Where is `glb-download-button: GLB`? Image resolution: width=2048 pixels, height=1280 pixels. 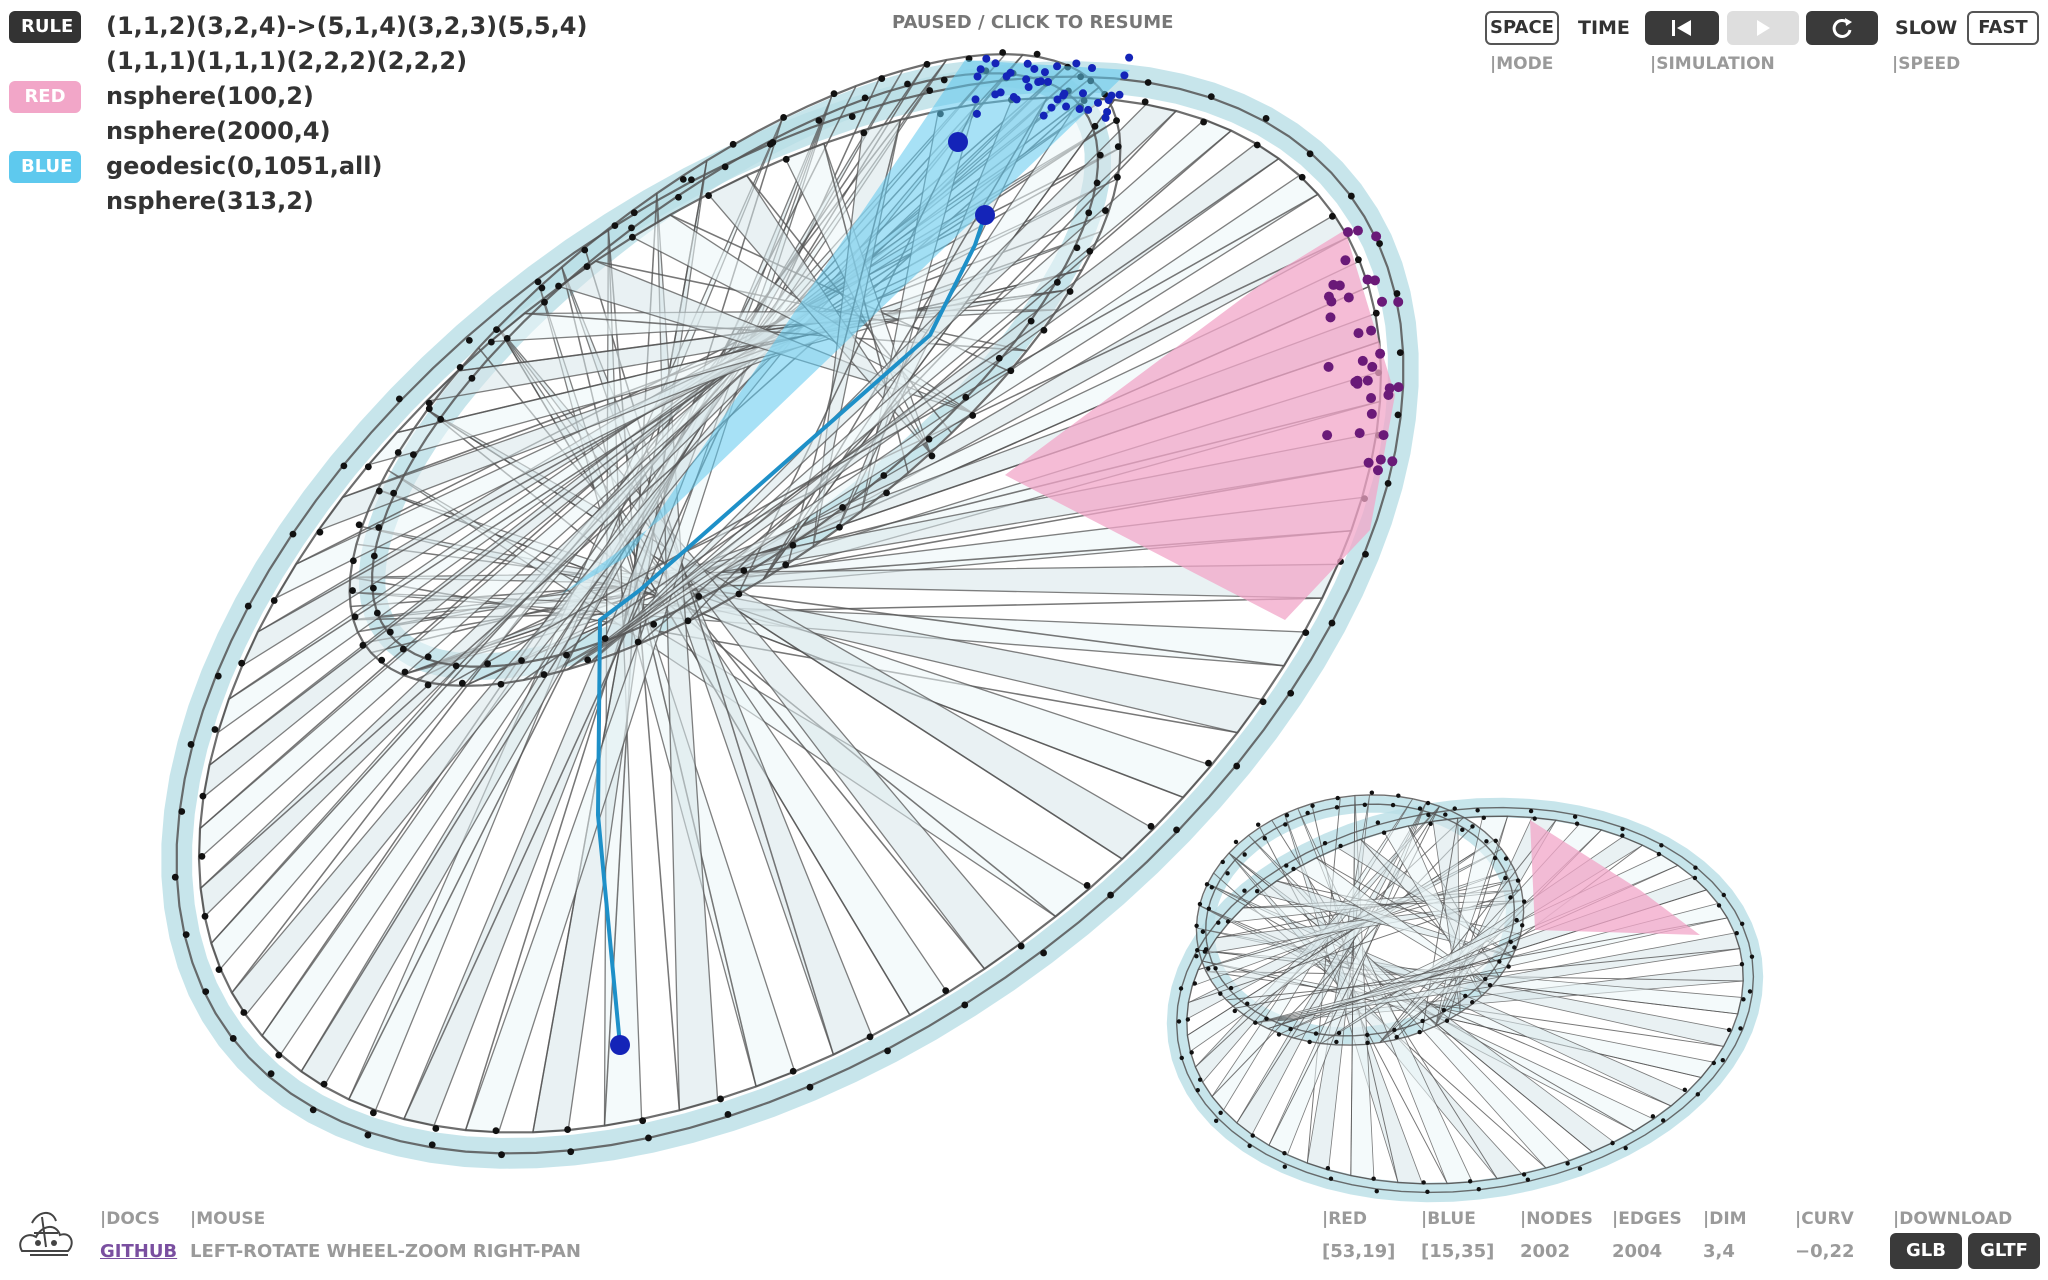
glb-download-button: GLB is located at coordinates (1926, 1251).